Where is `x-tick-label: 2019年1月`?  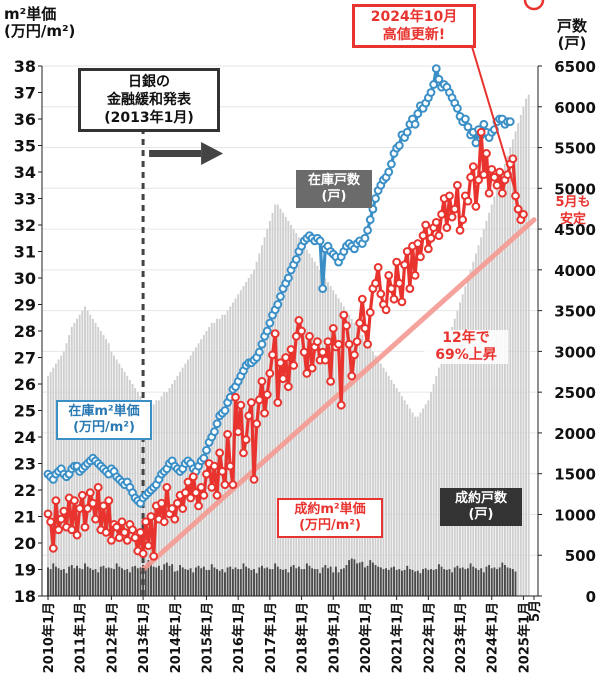
x-tick-label: 2019年1月 is located at coordinates (334, 637).